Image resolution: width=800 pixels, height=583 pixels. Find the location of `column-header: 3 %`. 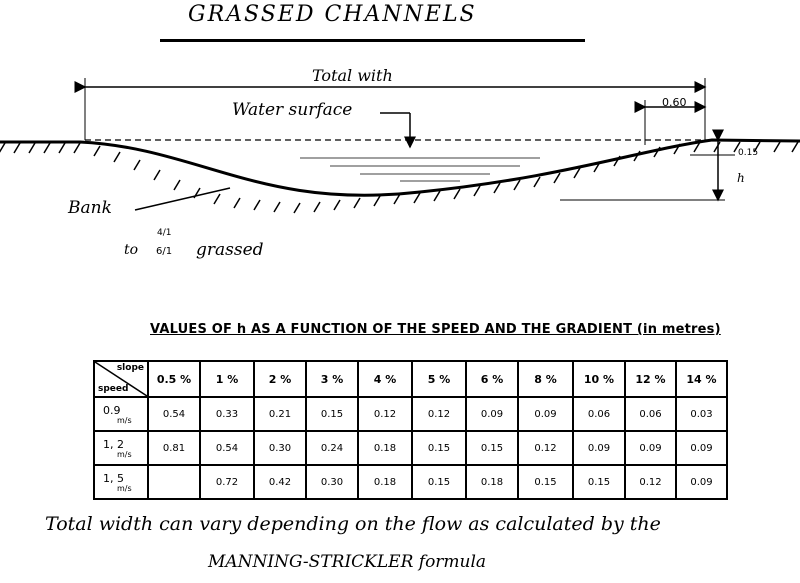

column-header: 3 % is located at coordinates (332, 379).